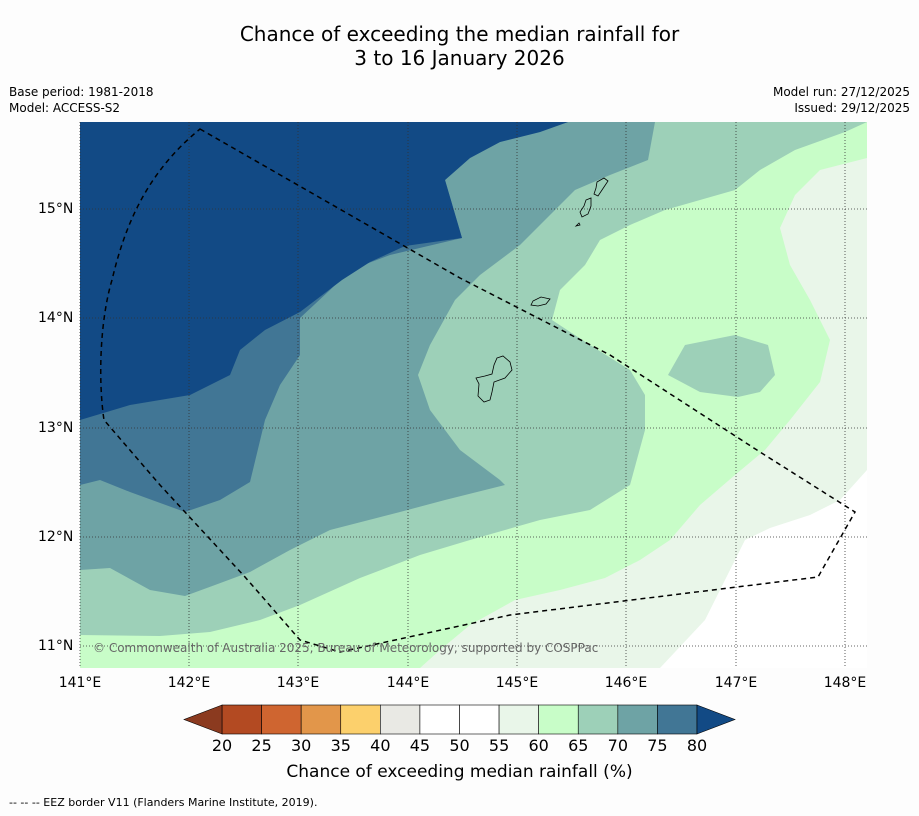 The height and width of the screenshot is (816, 919). I want to click on lon-label-147: 147°E, so click(736, 683).